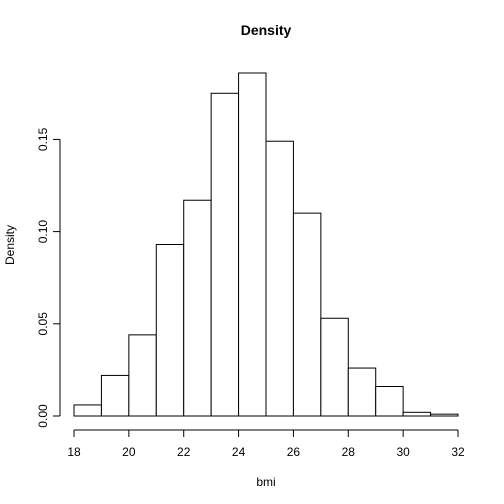 This screenshot has height=504, width=504. What do you see at coordinates (403, 452) in the screenshot?
I see `x-tick-label-6: 30` at bounding box center [403, 452].